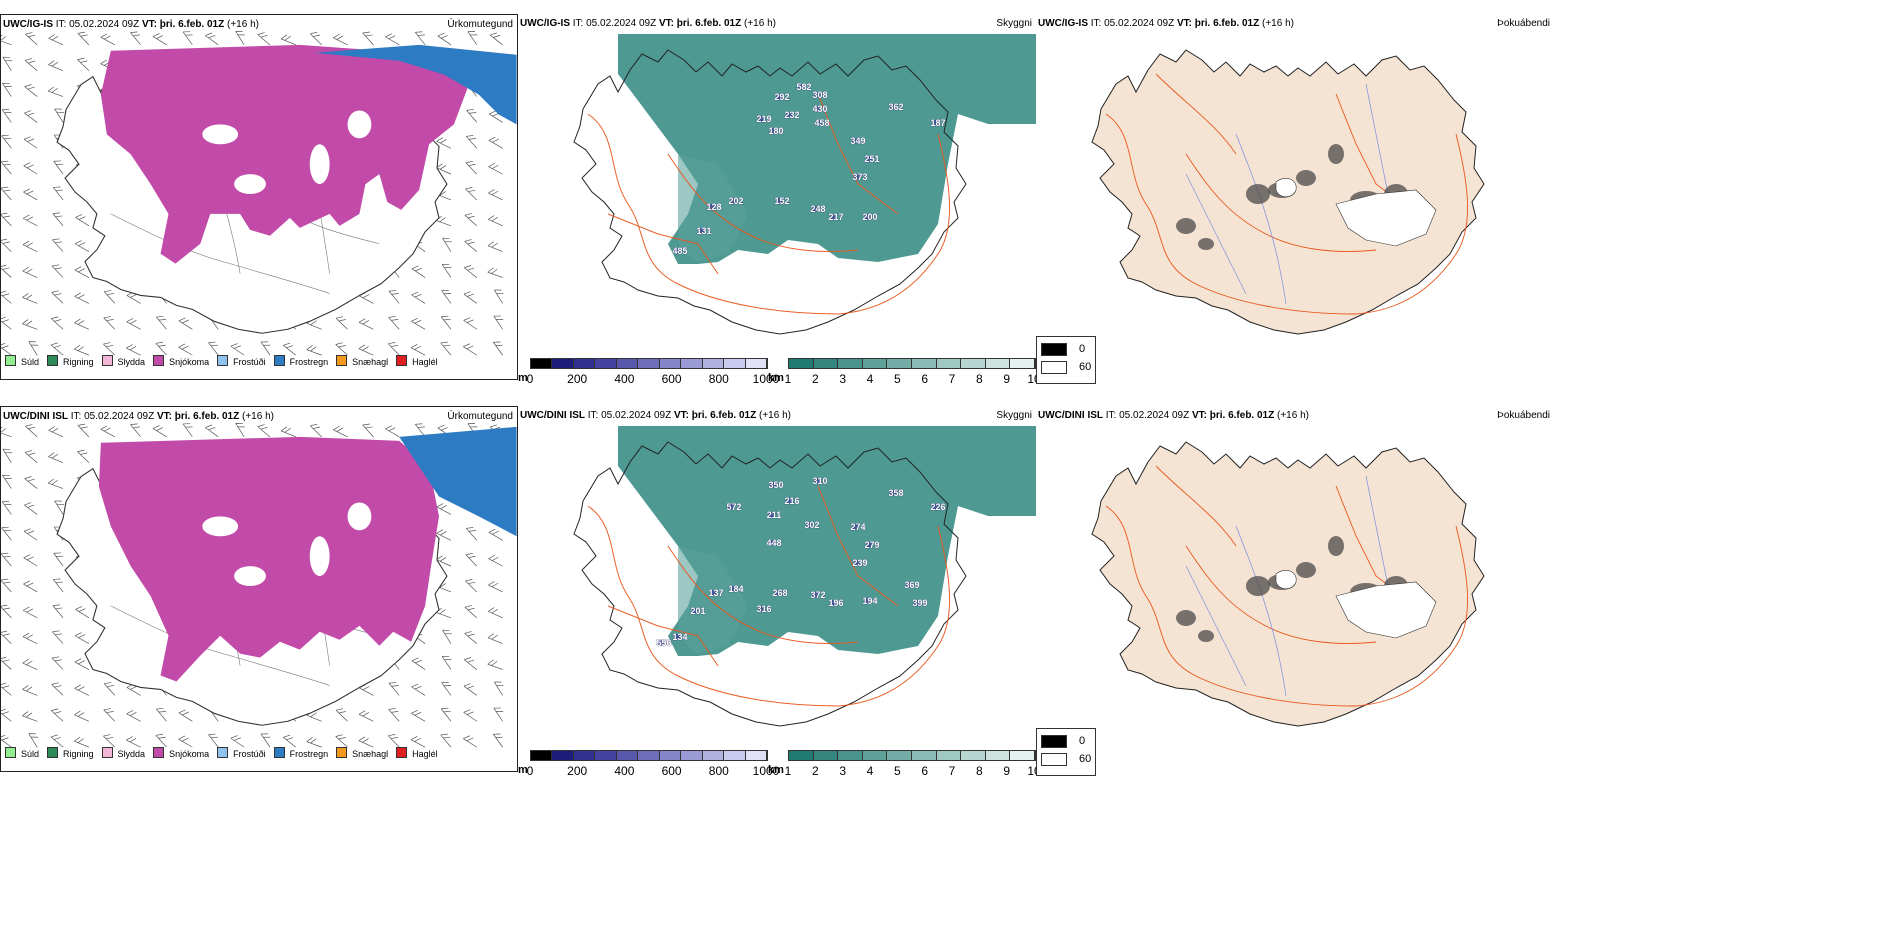 The height and width of the screenshot is (950, 1900). Describe the element at coordinates (924, 379) in the screenshot. I see `colorbar-tick: 6` at that location.